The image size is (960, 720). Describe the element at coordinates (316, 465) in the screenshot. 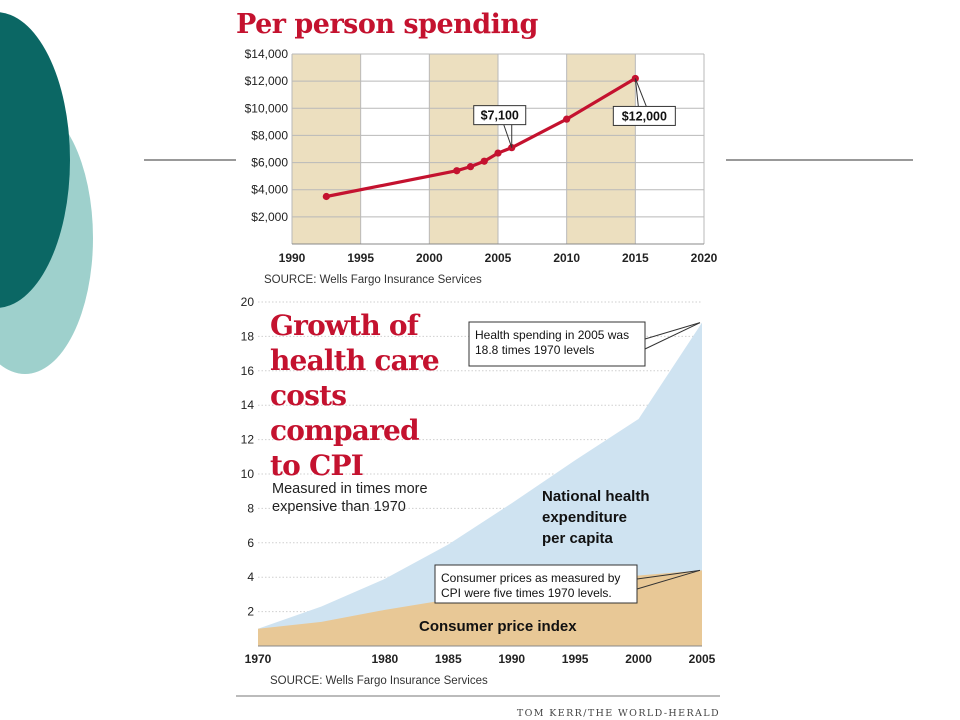

I see `chart-title-line: to CPI` at that location.